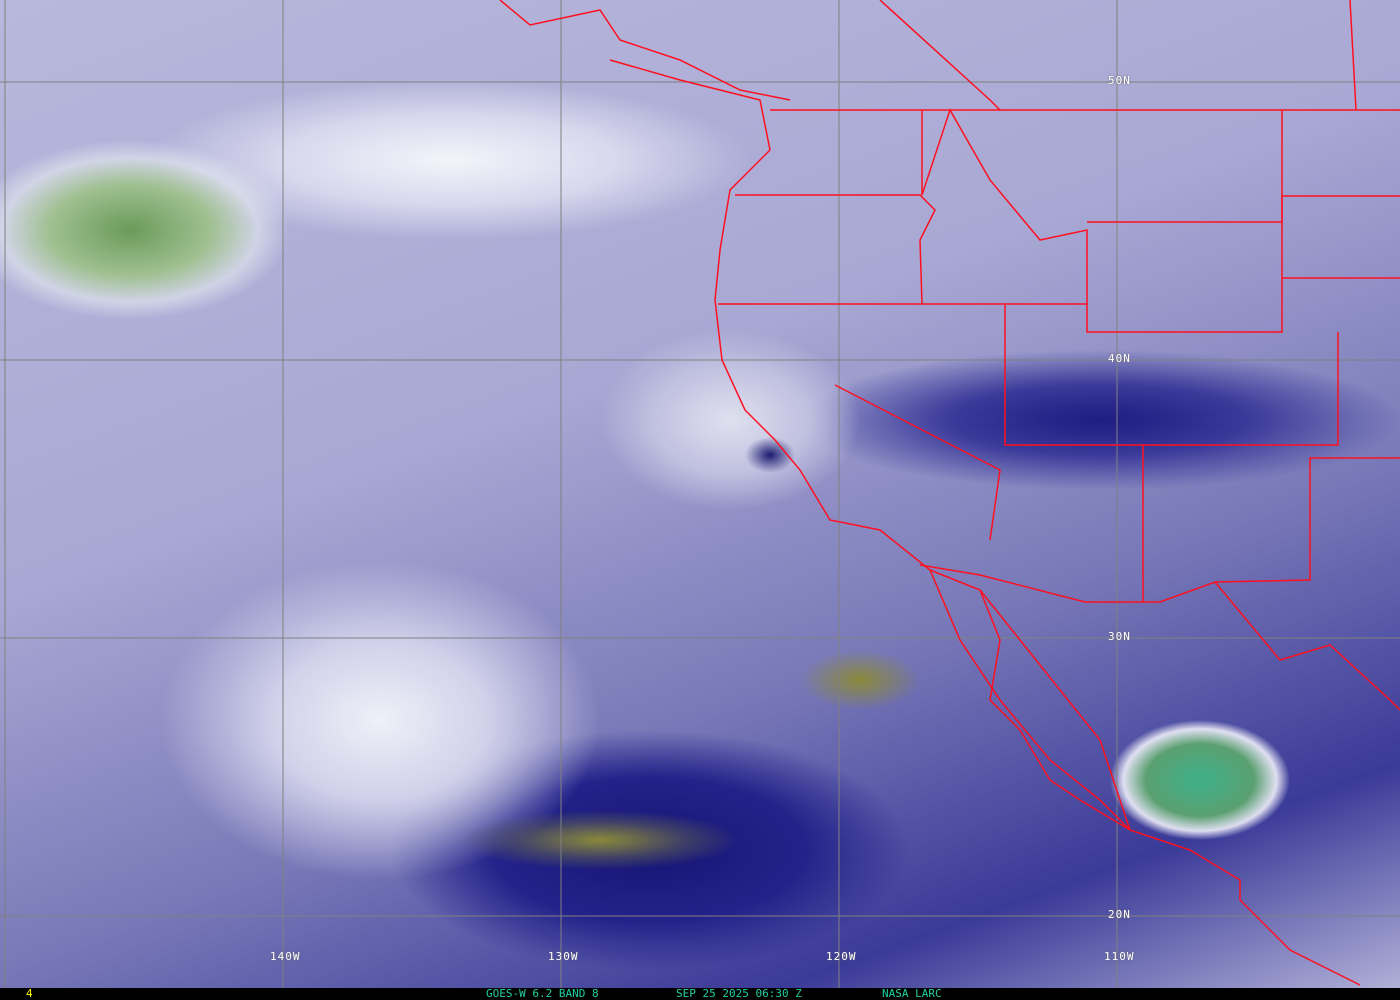 The height and width of the screenshot is (1000, 1400). Describe the element at coordinates (1119, 636) in the screenshot. I see `lat-label-30n: 30N` at that location.